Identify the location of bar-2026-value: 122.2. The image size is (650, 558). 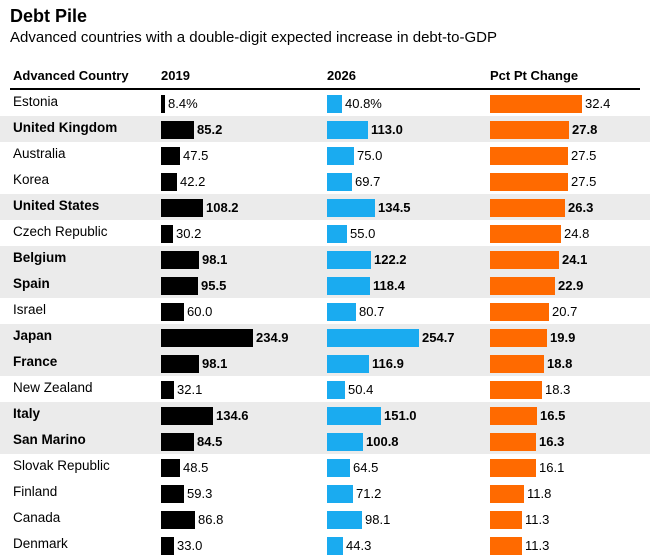
(390, 259).